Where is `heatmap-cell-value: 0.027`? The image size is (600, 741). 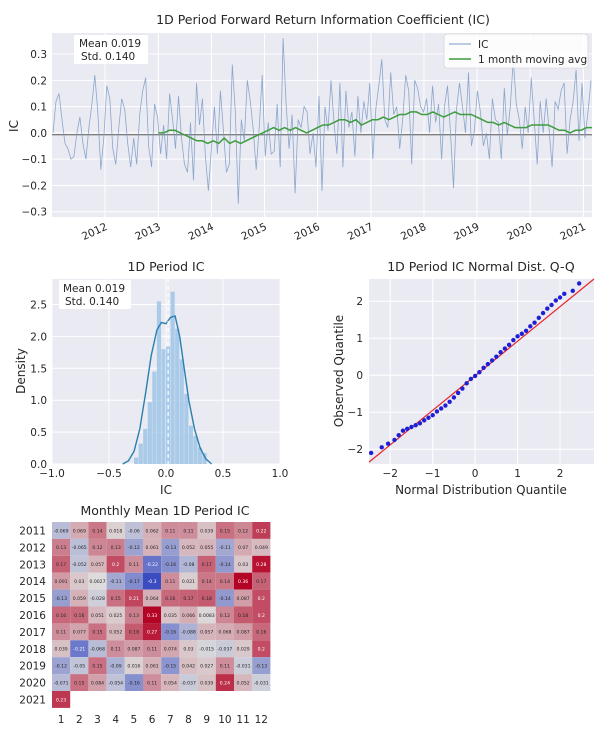
heatmap-cell-value: 0.027 is located at coordinates (206, 666).